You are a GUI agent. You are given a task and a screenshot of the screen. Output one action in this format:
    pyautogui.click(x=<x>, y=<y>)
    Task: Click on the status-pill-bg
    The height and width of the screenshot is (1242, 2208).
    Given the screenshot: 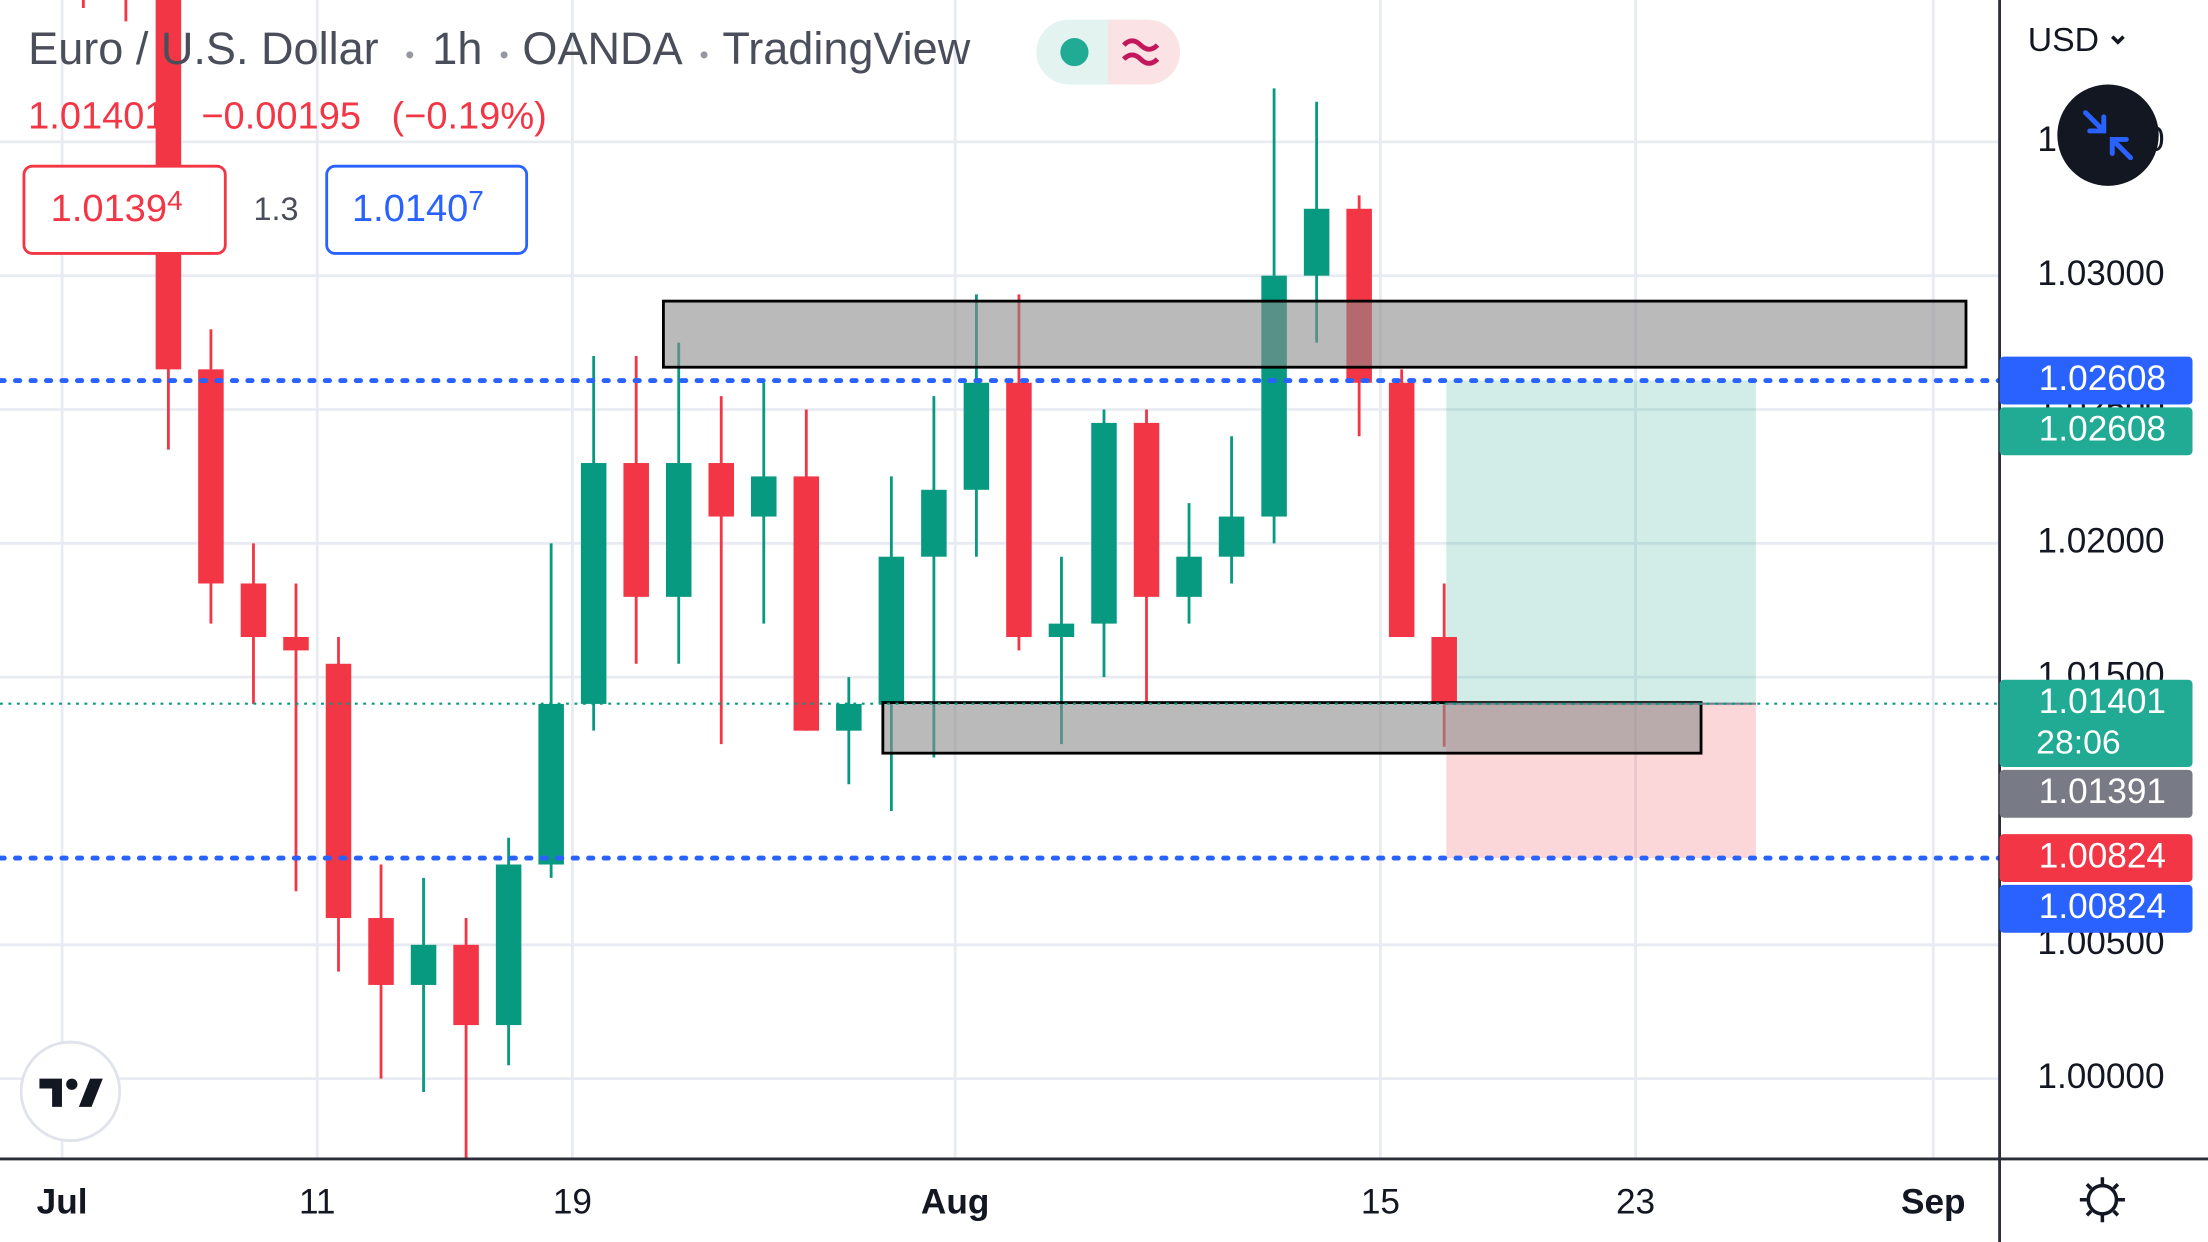 What is the action you would take?
    pyautogui.click(x=1122, y=52)
    